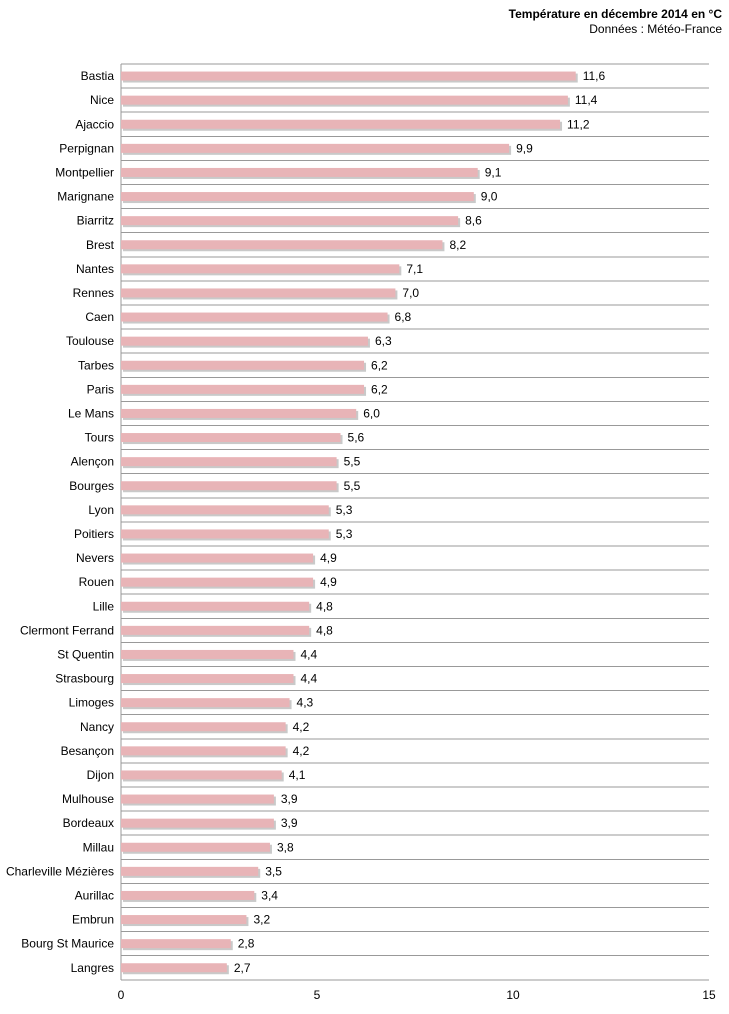 The image size is (729, 1014). Describe the element at coordinates (352, 462) in the screenshot. I see `value-label: 5,5` at that location.